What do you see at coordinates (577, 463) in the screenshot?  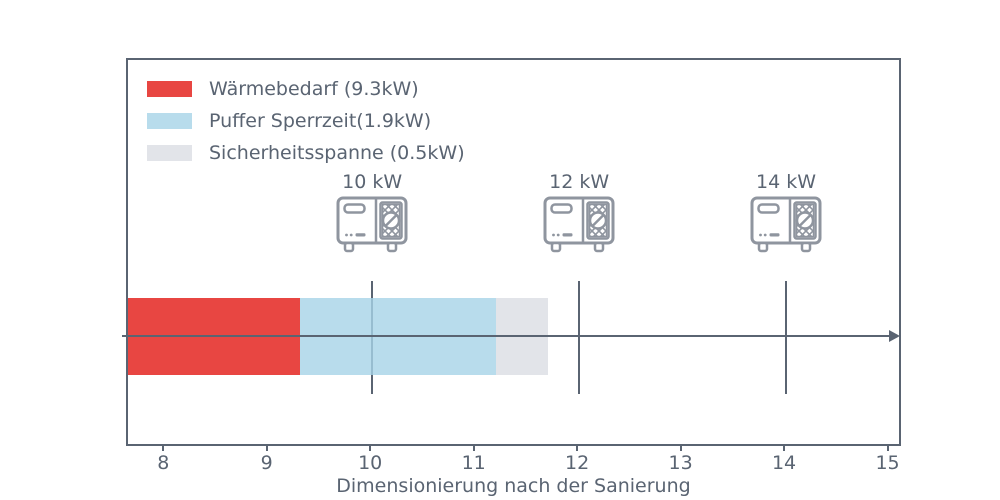 I see `x-tick-label: 12` at bounding box center [577, 463].